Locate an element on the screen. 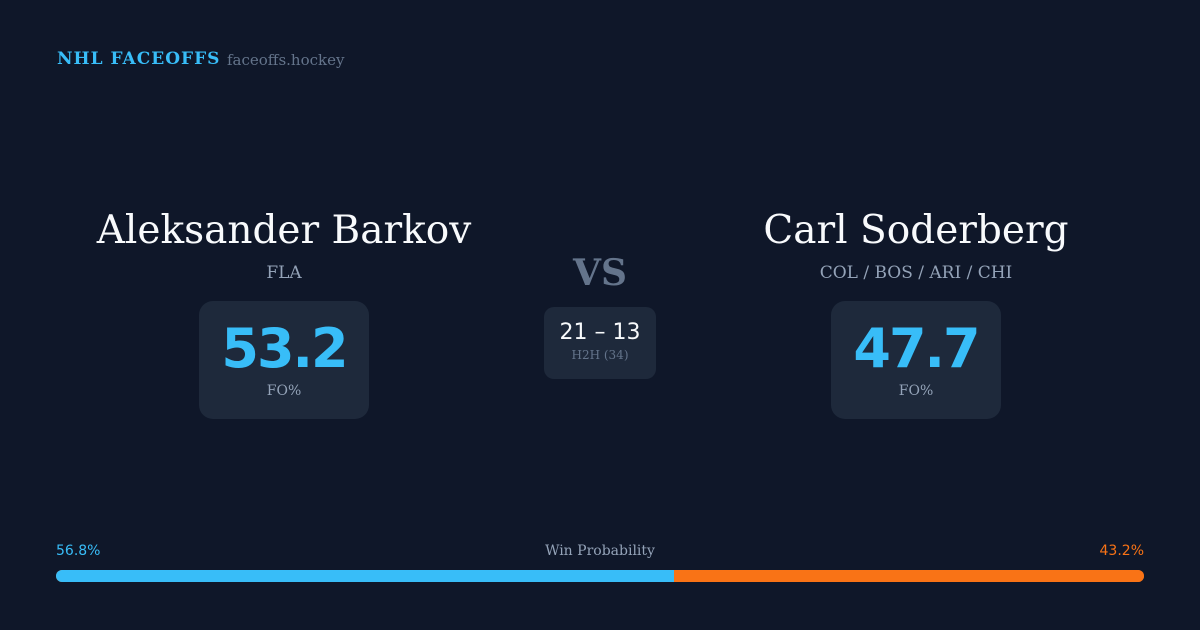 This screenshot has width=1200, height=630. brand-title: NHL FACEOFFS is located at coordinates (139, 59).